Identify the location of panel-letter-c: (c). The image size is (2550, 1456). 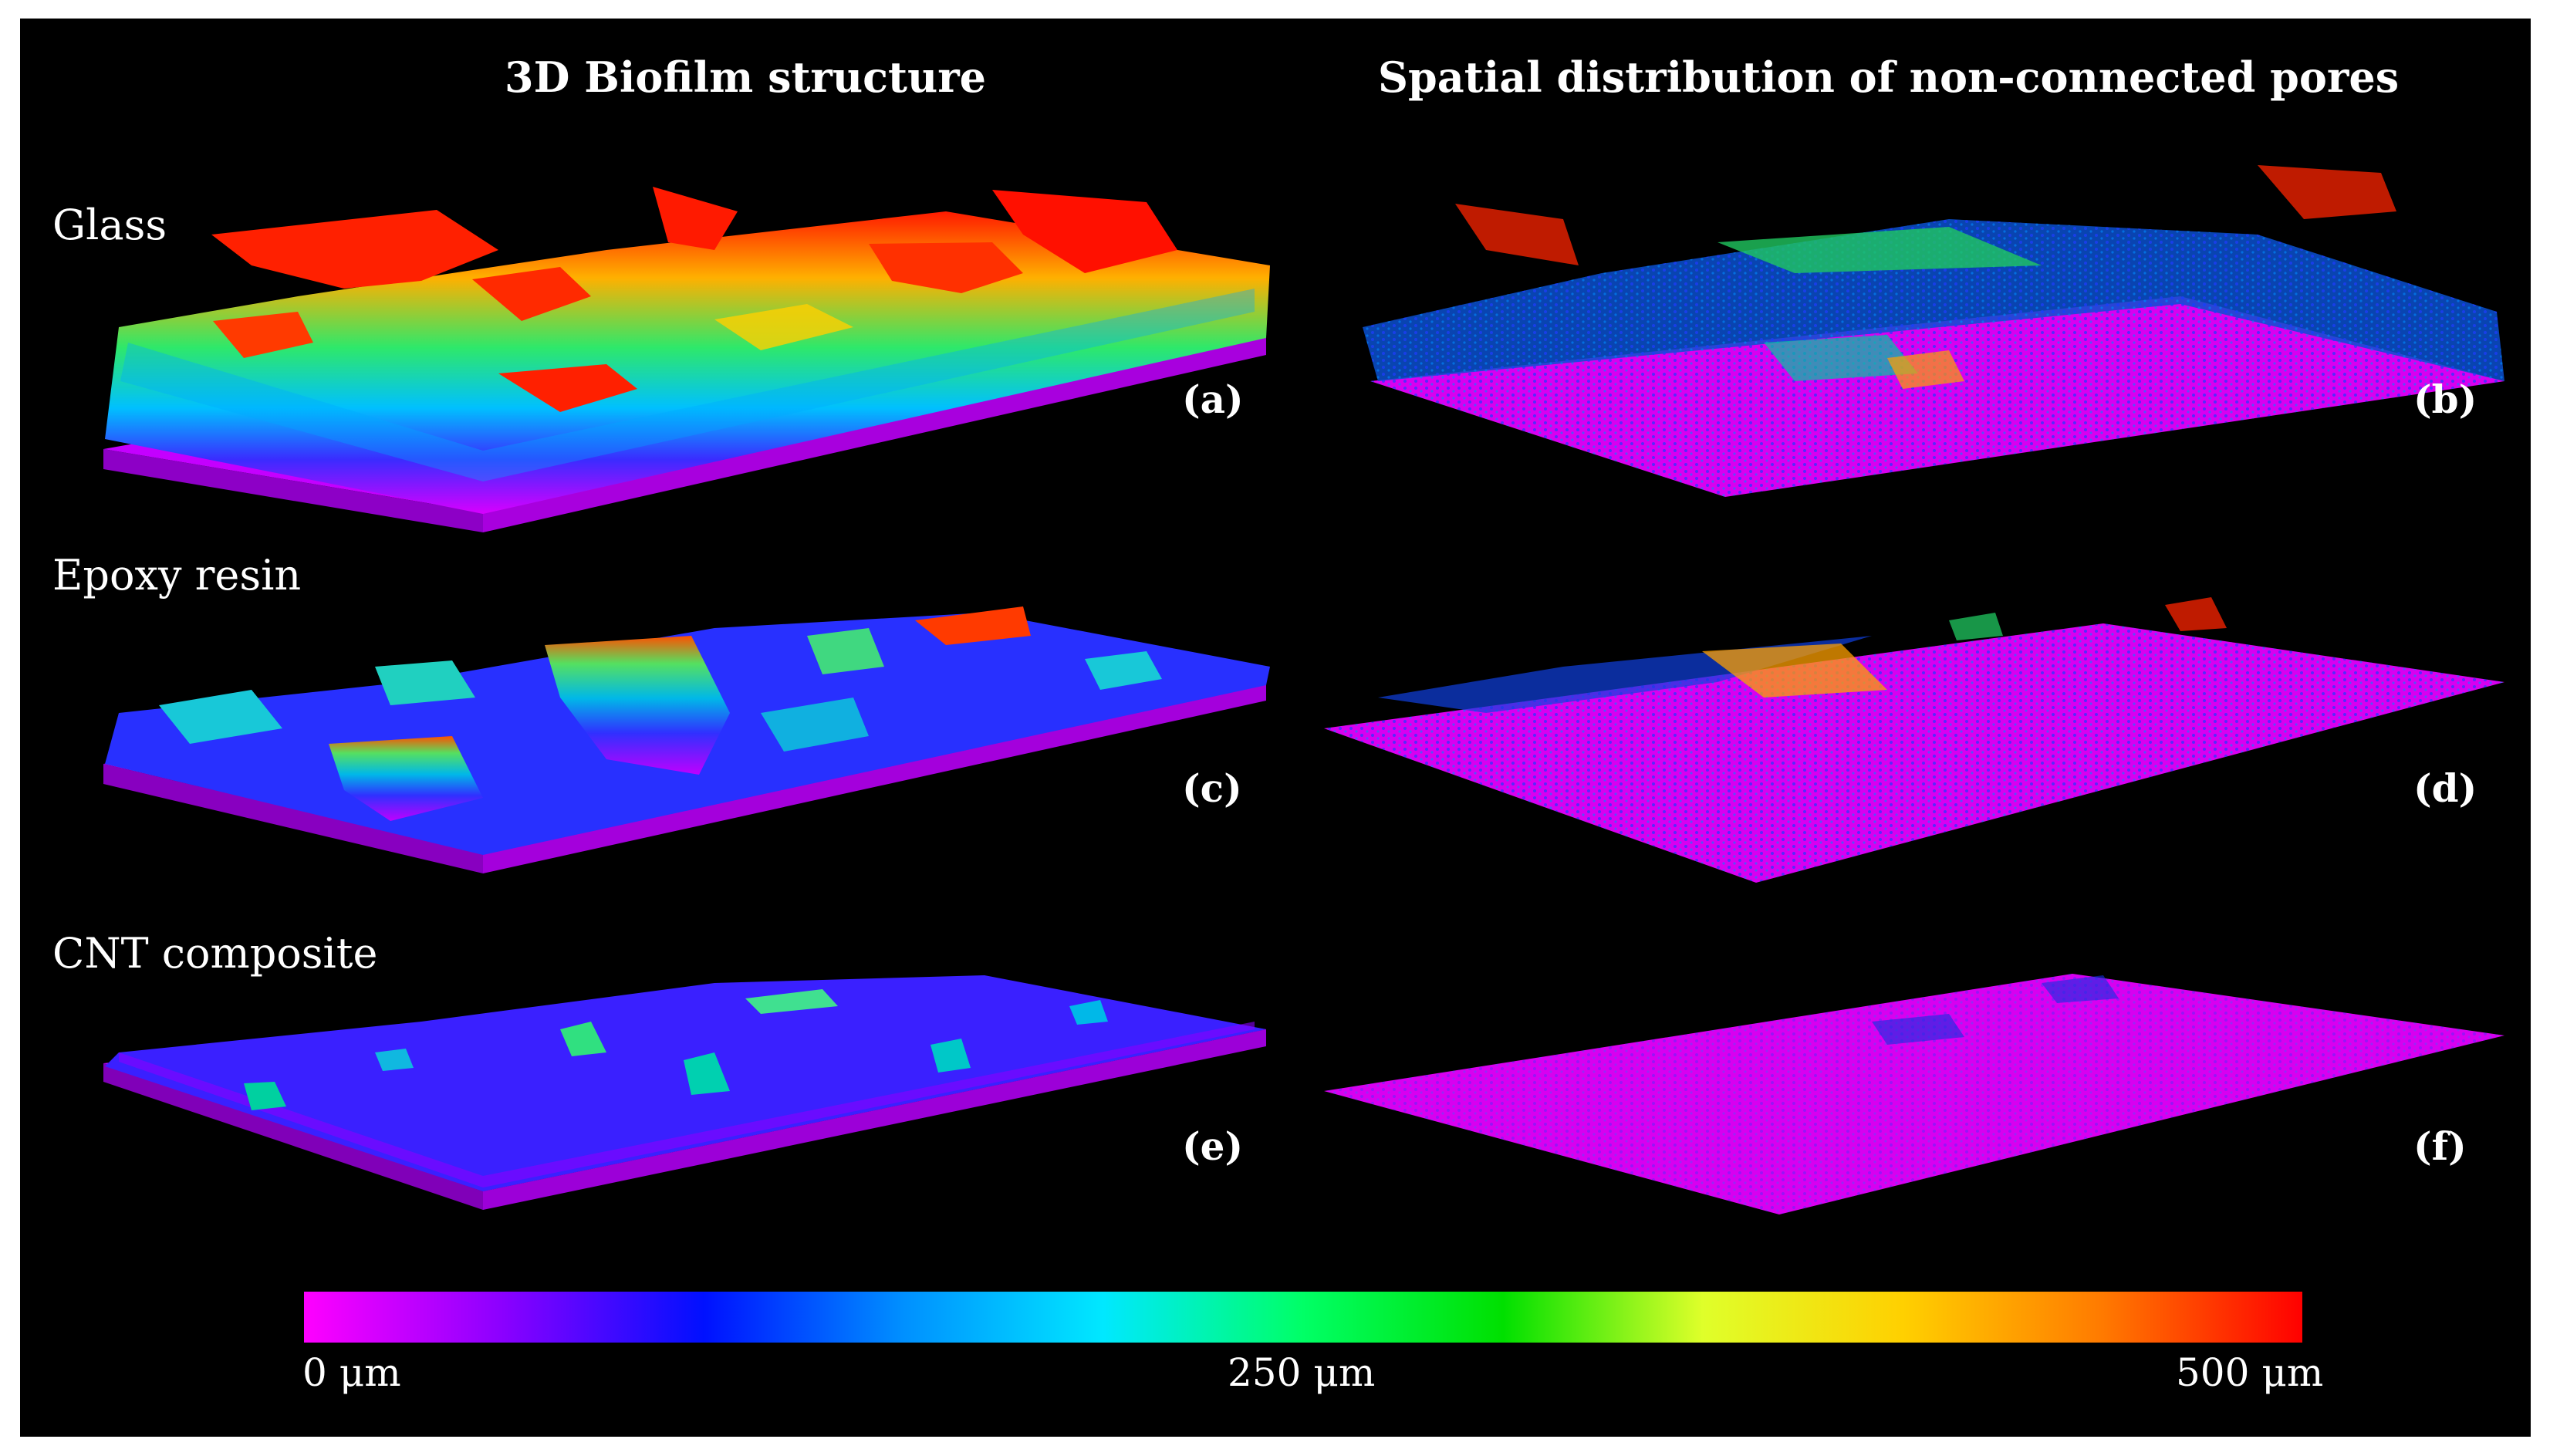
(1212, 788).